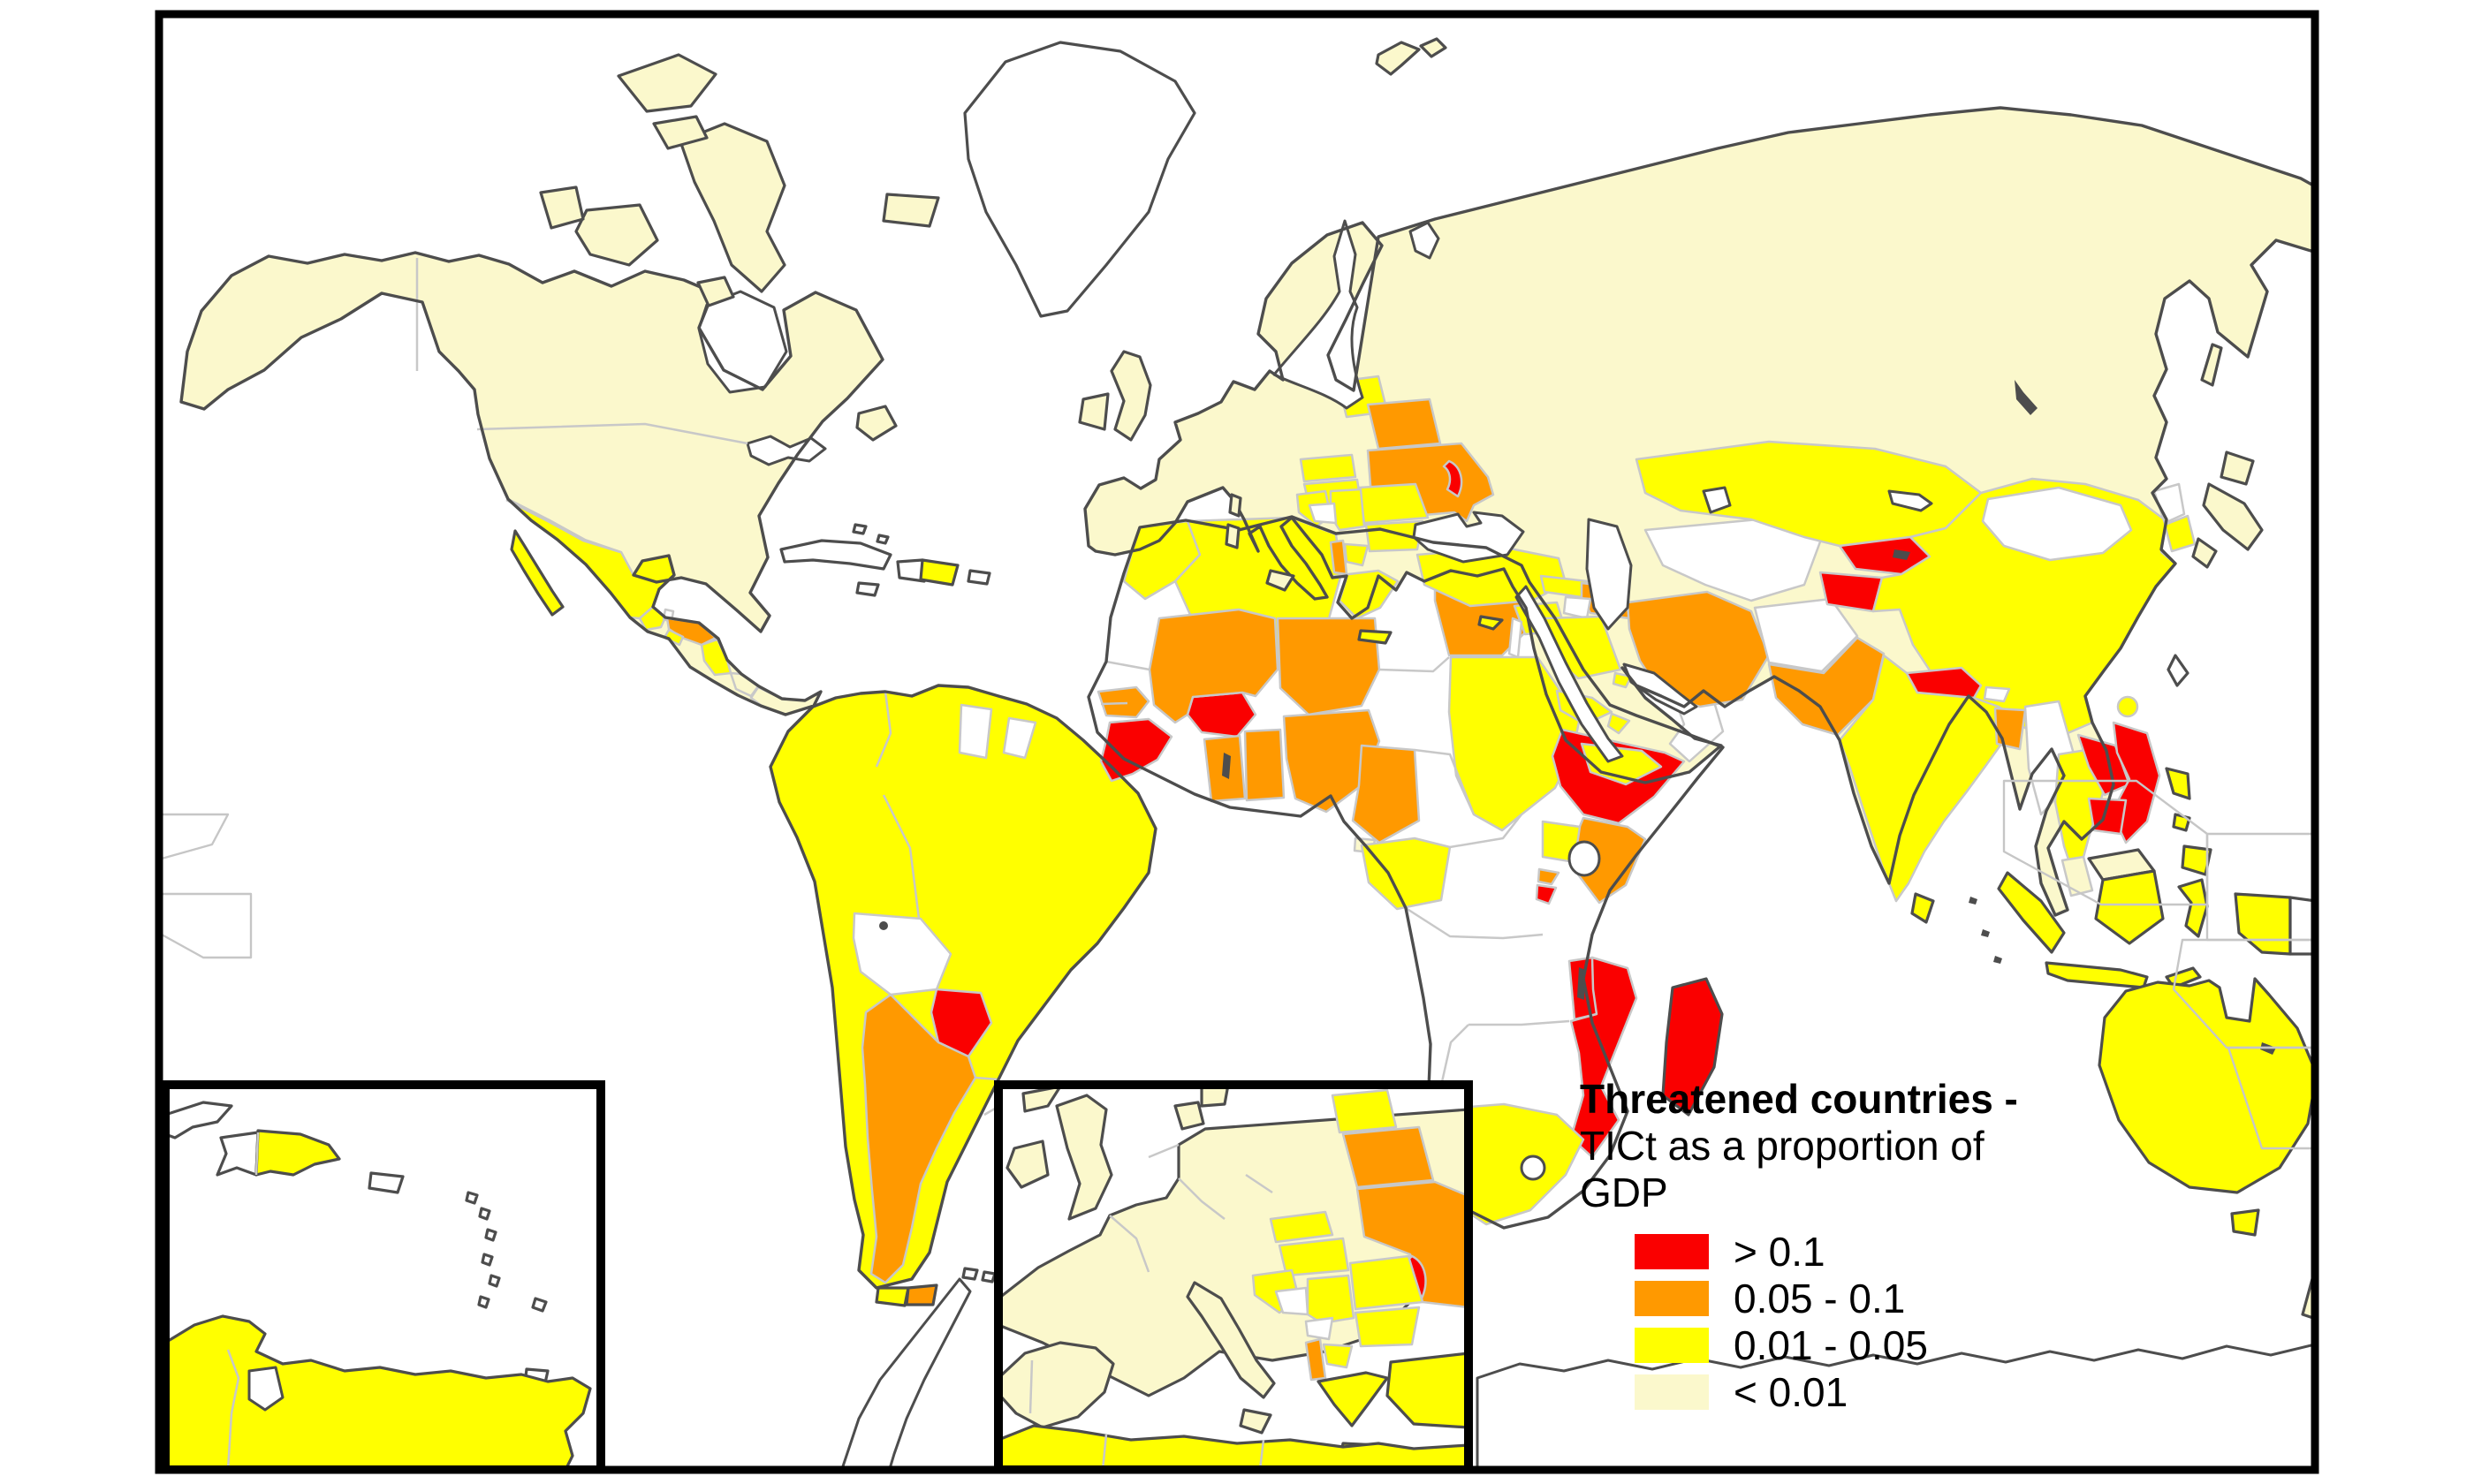 The height and width of the screenshot is (1484, 2474). I want to click on country-argentina, so click(919, 1138).